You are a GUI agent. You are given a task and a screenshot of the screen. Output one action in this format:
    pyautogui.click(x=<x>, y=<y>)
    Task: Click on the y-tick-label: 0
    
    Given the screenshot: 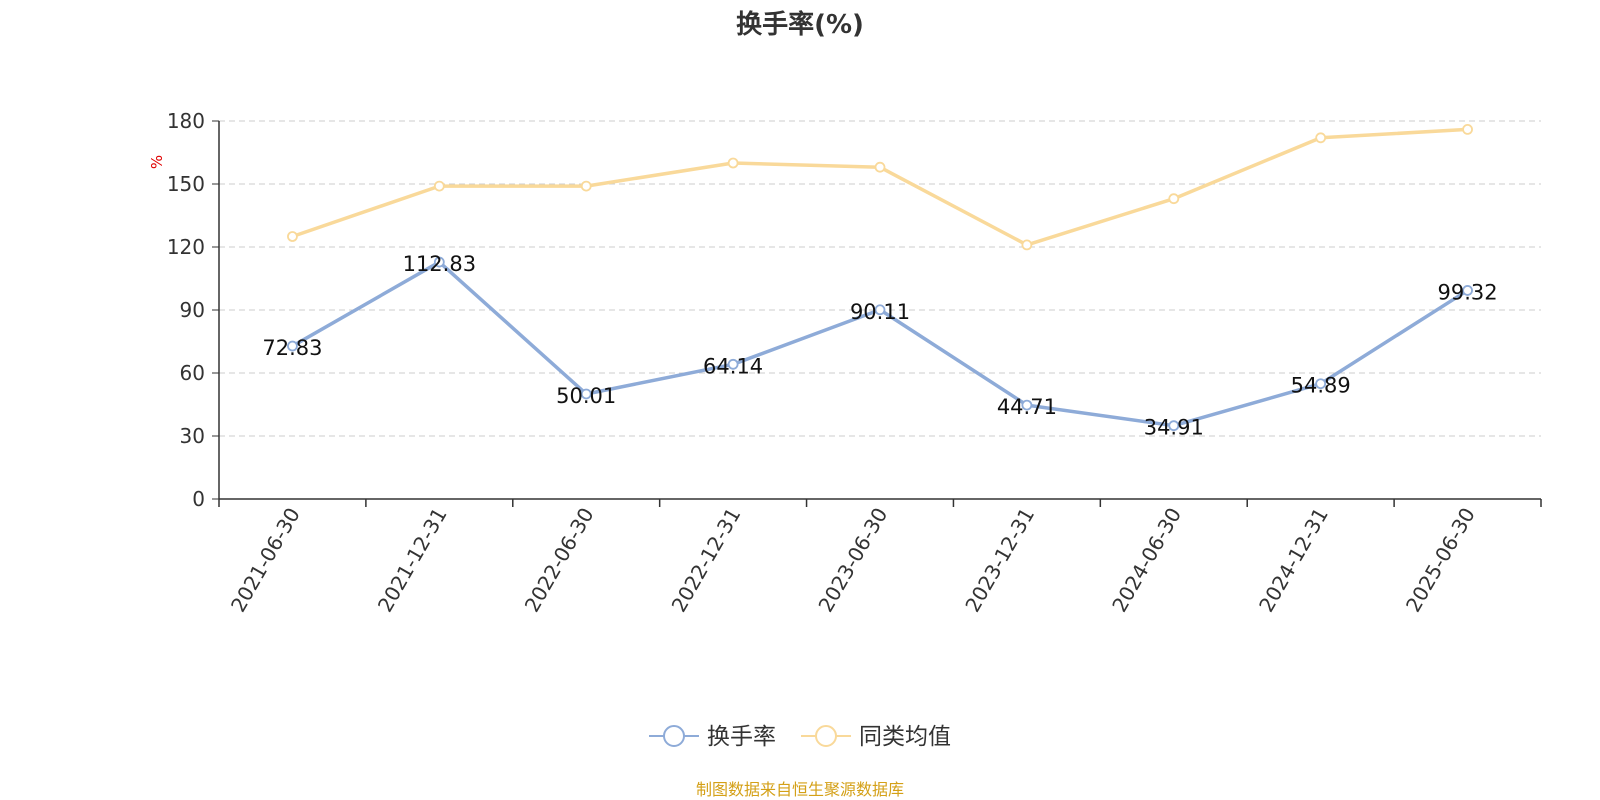 What is the action you would take?
    pyautogui.click(x=198, y=499)
    